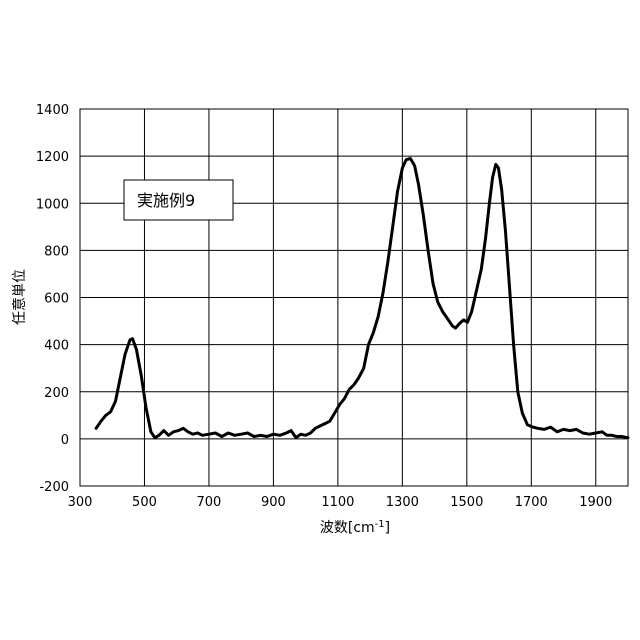 Image resolution: width=640 pixels, height=640 pixels. Describe the element at coordinates (56, 346) in the screenshot. I see `y-tick-label: 400` at that location.